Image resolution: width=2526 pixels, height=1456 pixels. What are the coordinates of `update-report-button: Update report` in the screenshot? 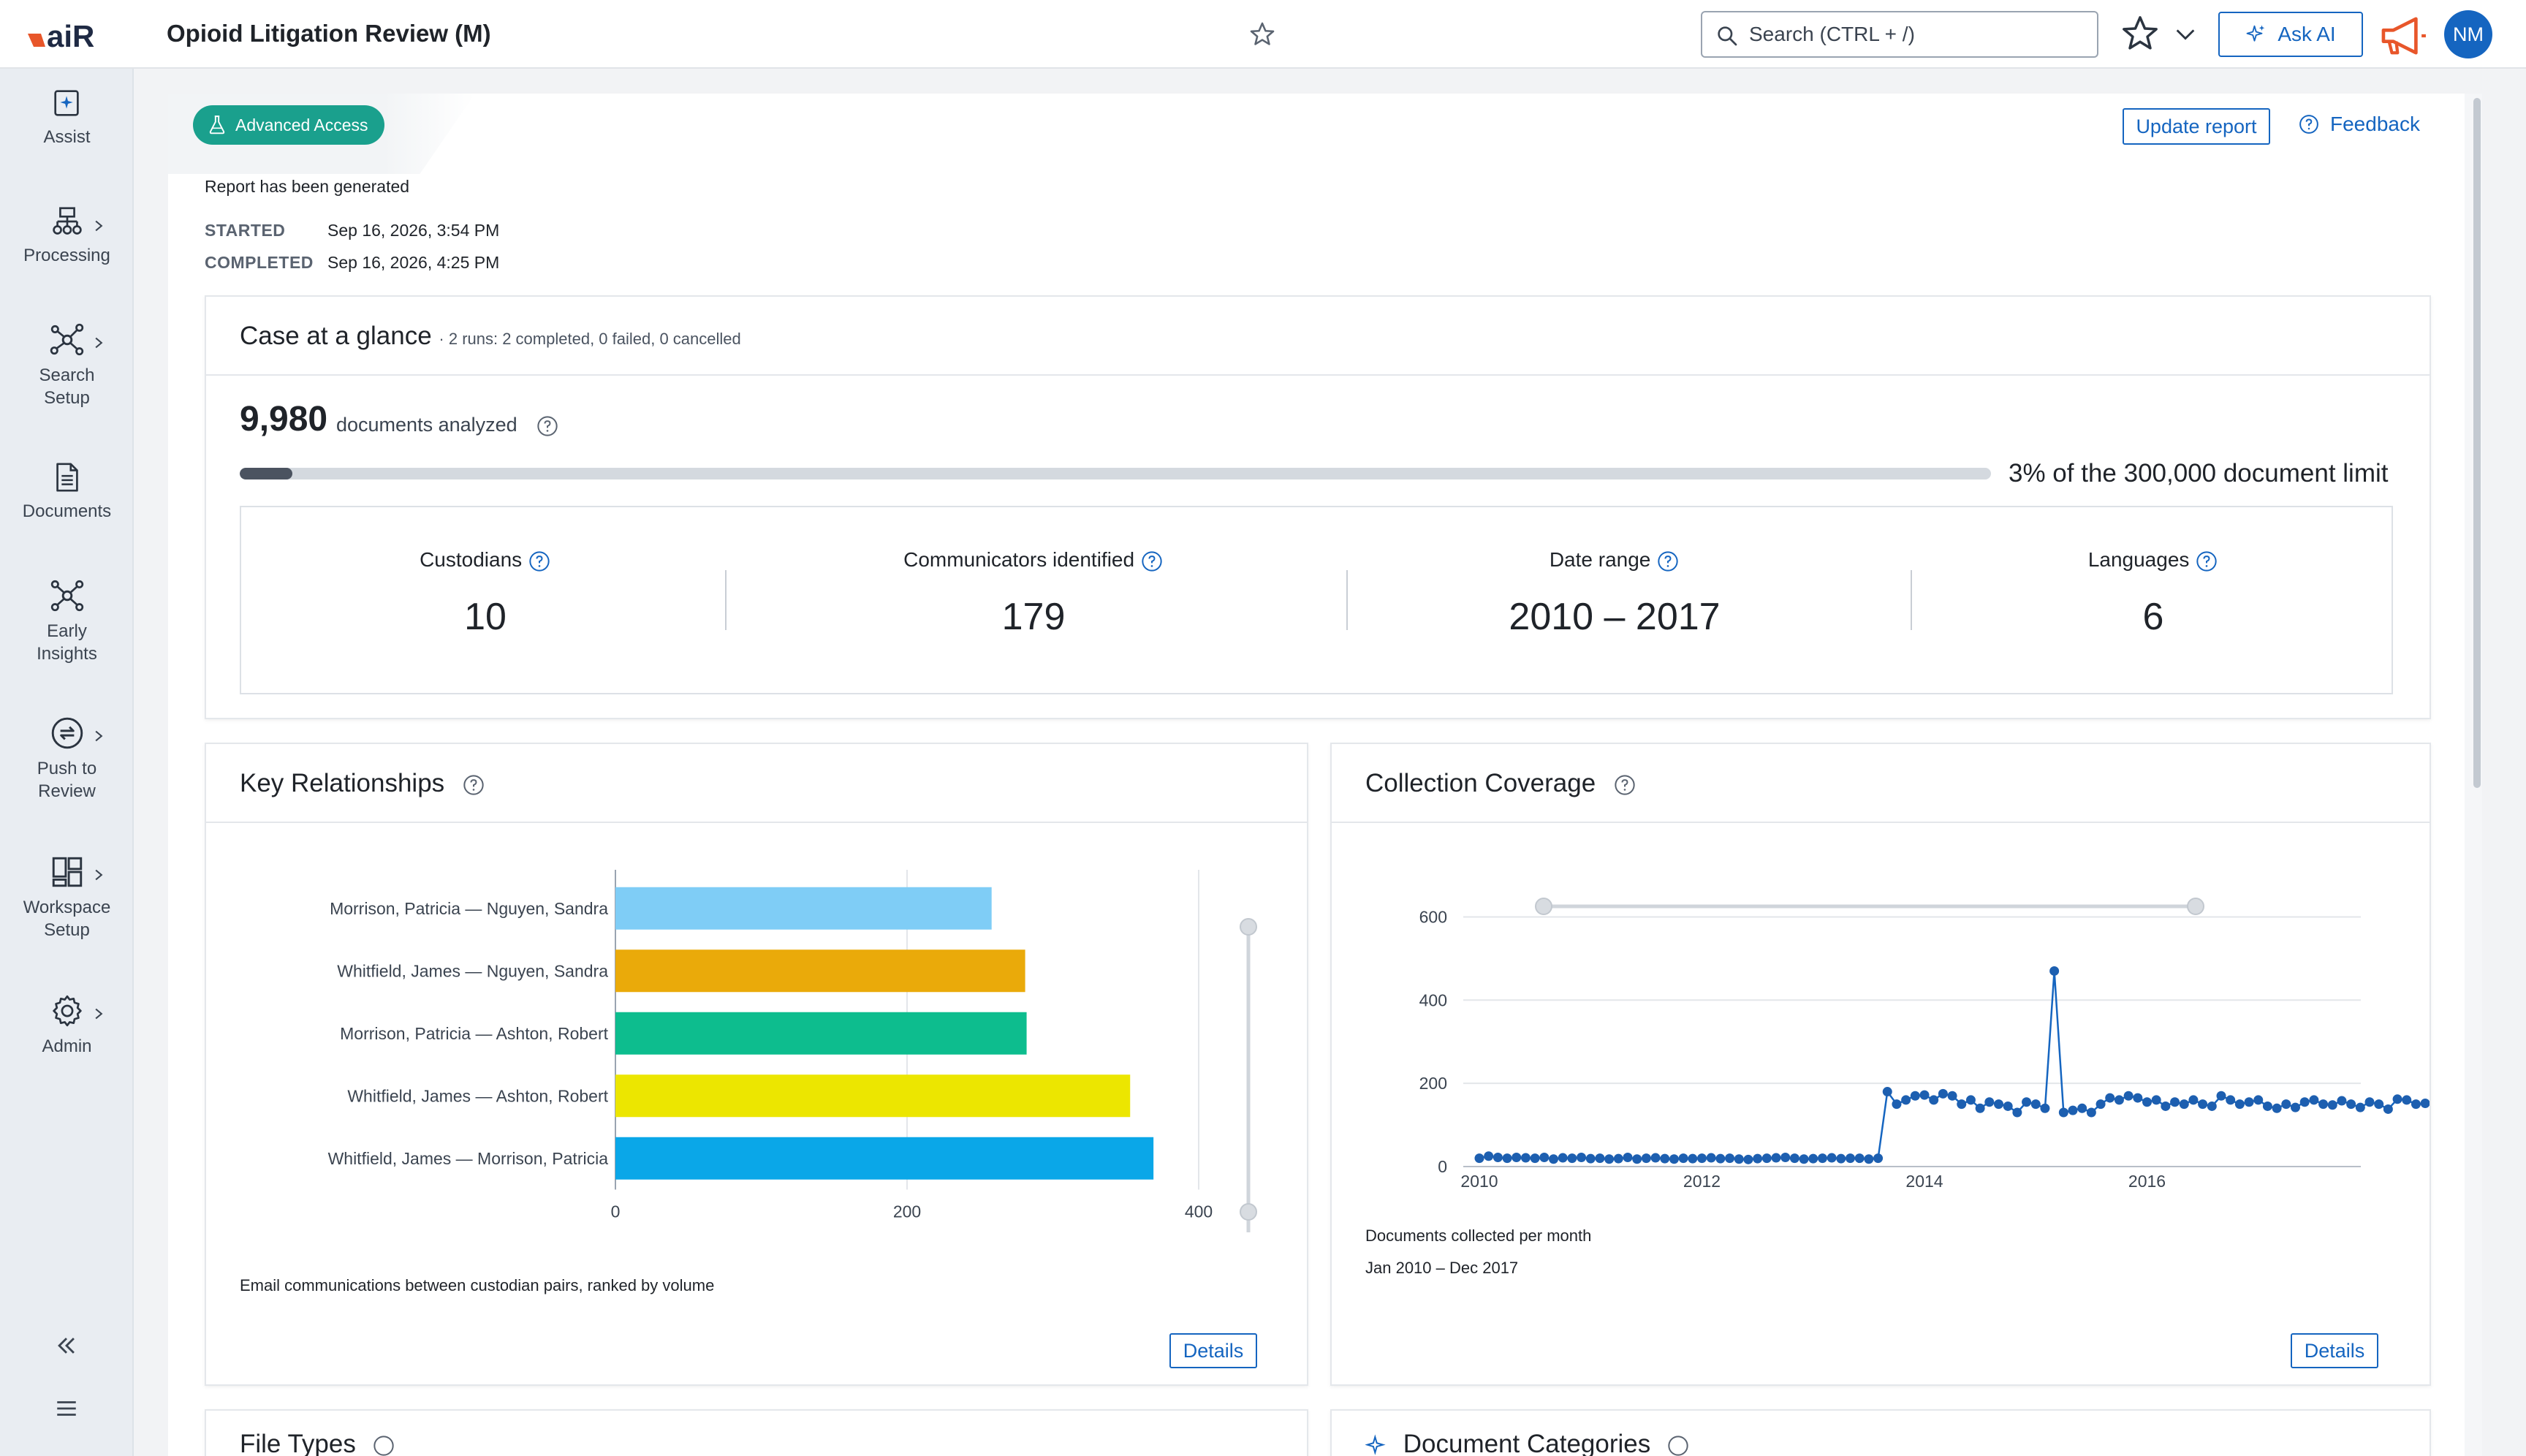 It's located at (2196, 126).